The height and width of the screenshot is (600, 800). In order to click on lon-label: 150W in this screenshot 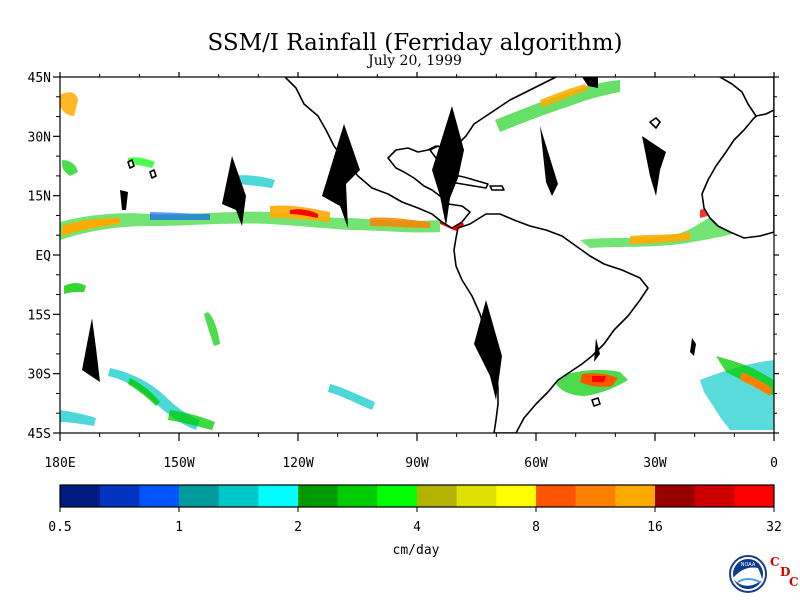, I will do `click(178, 463)`.